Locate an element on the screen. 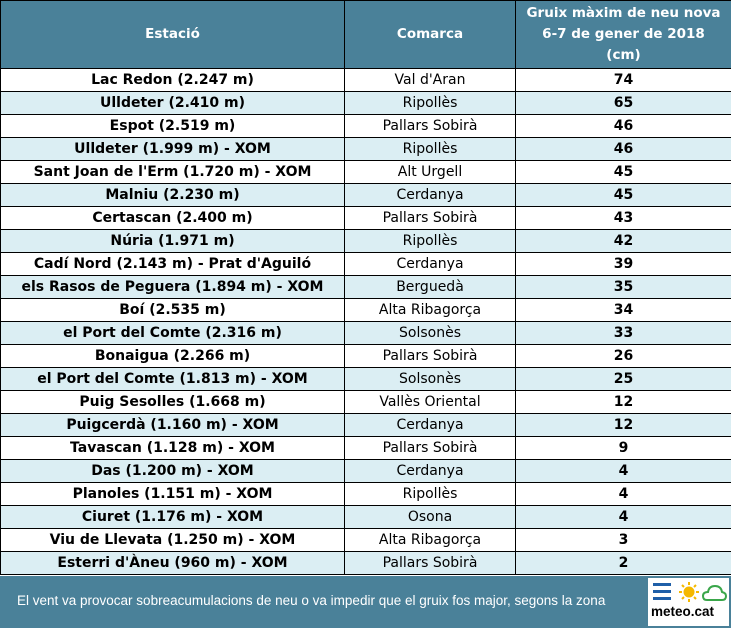  station-cell: el Port del Comte (1.813 m) - XOM is located at coordinates (172, 379).